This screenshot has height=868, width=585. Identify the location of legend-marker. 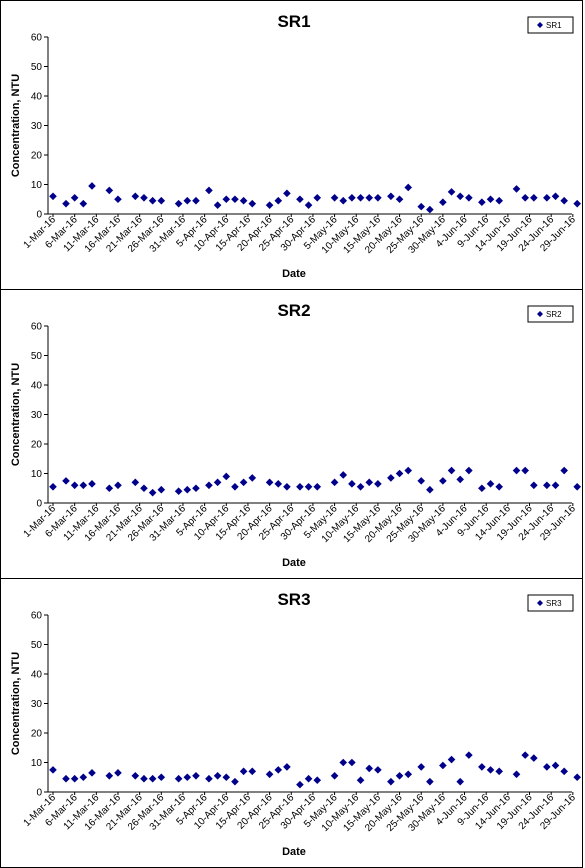
(540, 314).